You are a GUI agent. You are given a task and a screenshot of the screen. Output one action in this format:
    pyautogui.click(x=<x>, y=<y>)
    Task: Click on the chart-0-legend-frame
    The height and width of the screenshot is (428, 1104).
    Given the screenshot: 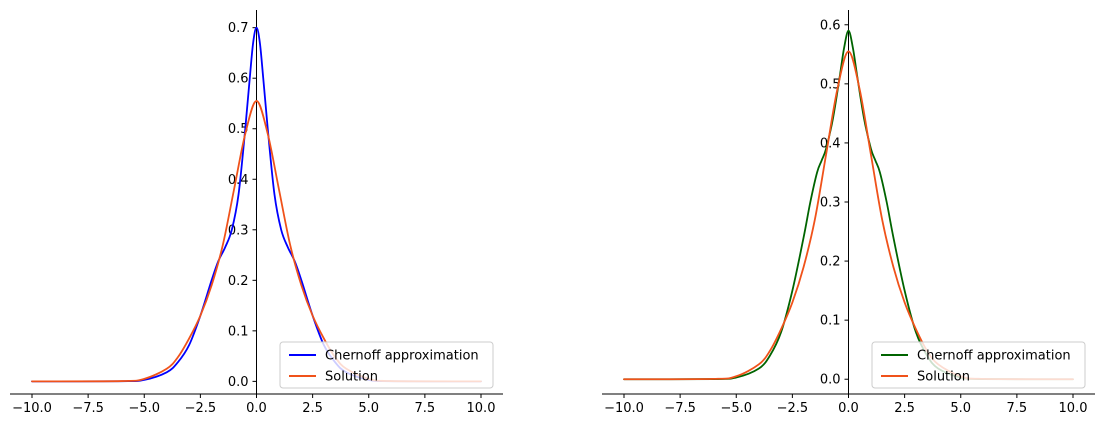 What is the action you would take?
    pyautogui.click(x=386, y=365)
    